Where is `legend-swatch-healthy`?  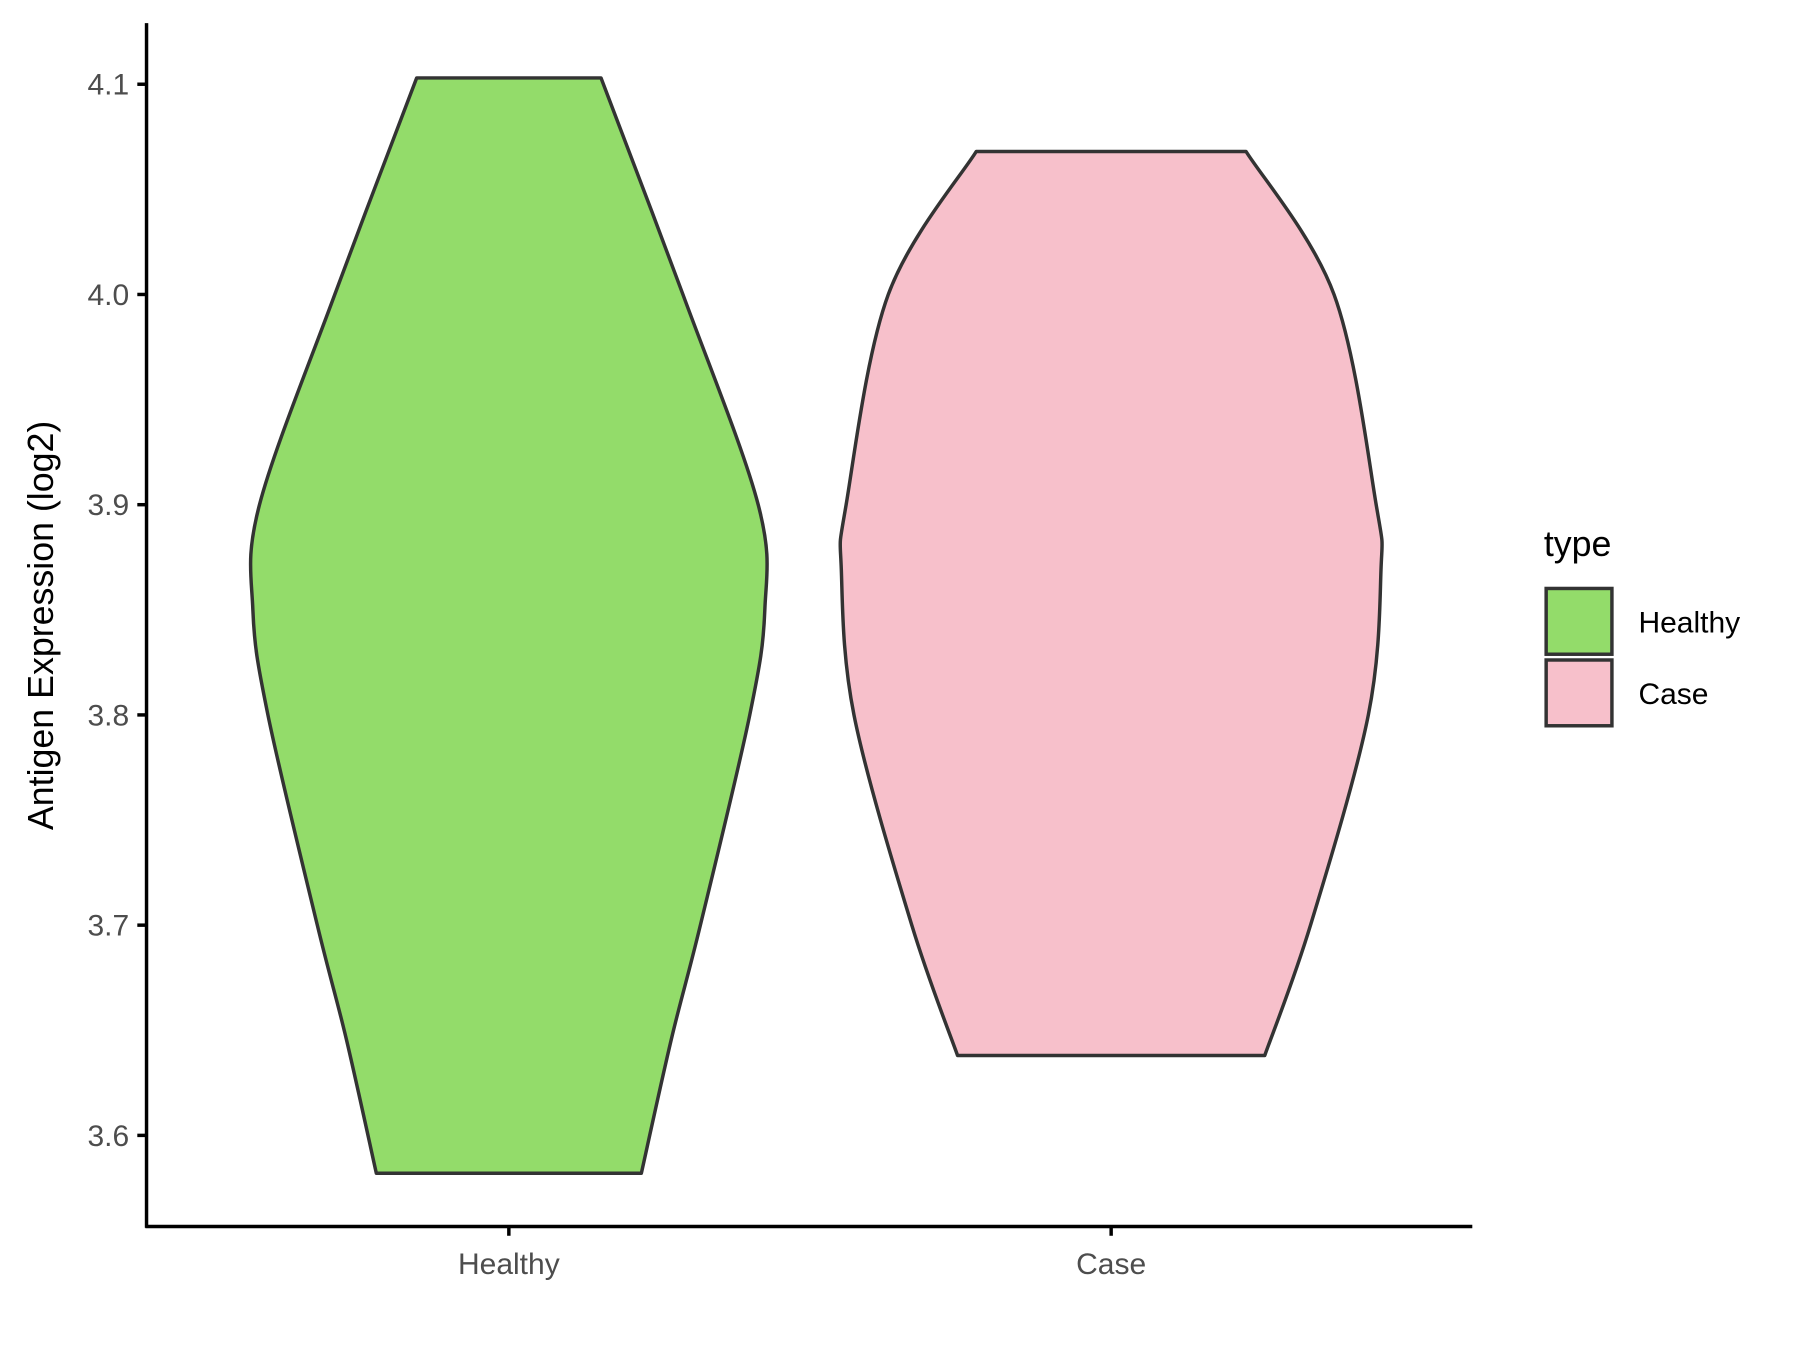
legend-swatch-healthy is located at coordinates (1579, 621).